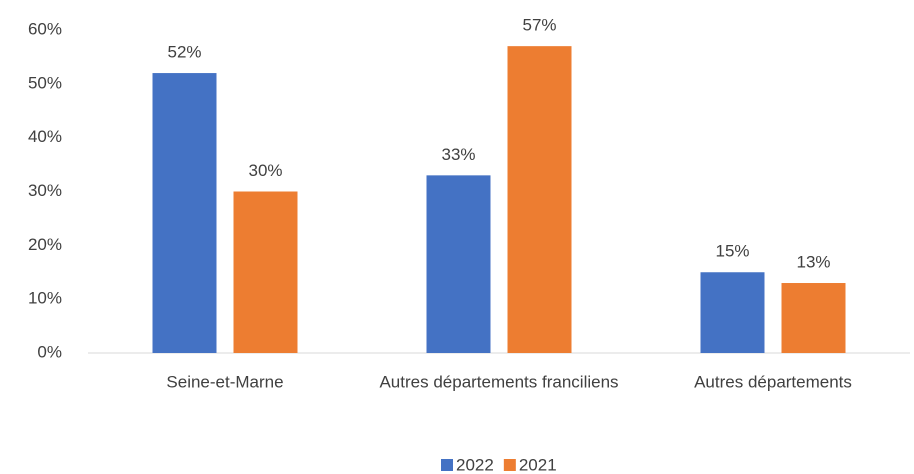  Describe the element at coordinates (224, 381) in the screenshot. I see `x-tick-label: Seine-et-Marne` at that location.